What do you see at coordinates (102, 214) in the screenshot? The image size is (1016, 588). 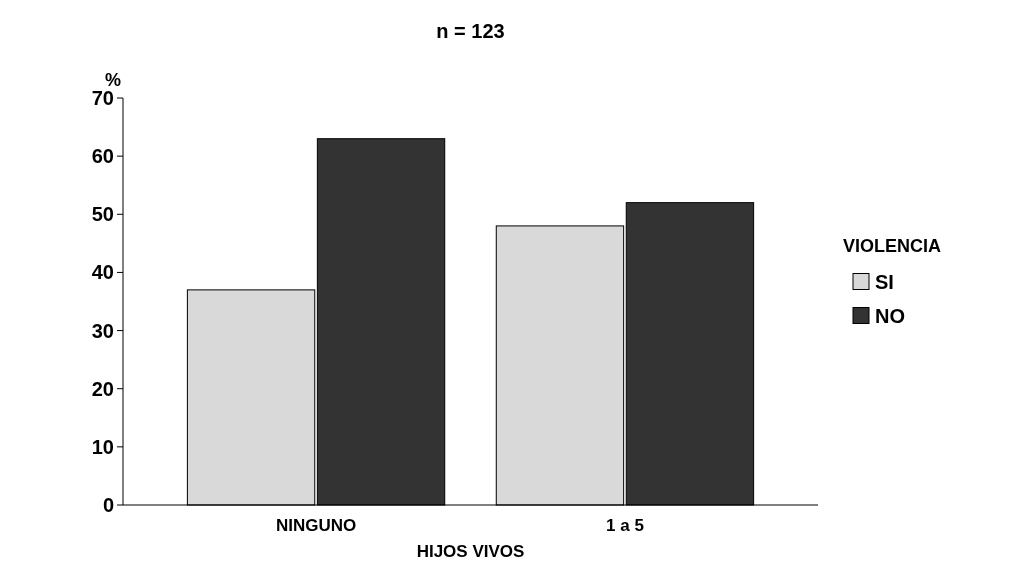 I see `y-tick-label: 50` at bounding box center [102, 214].